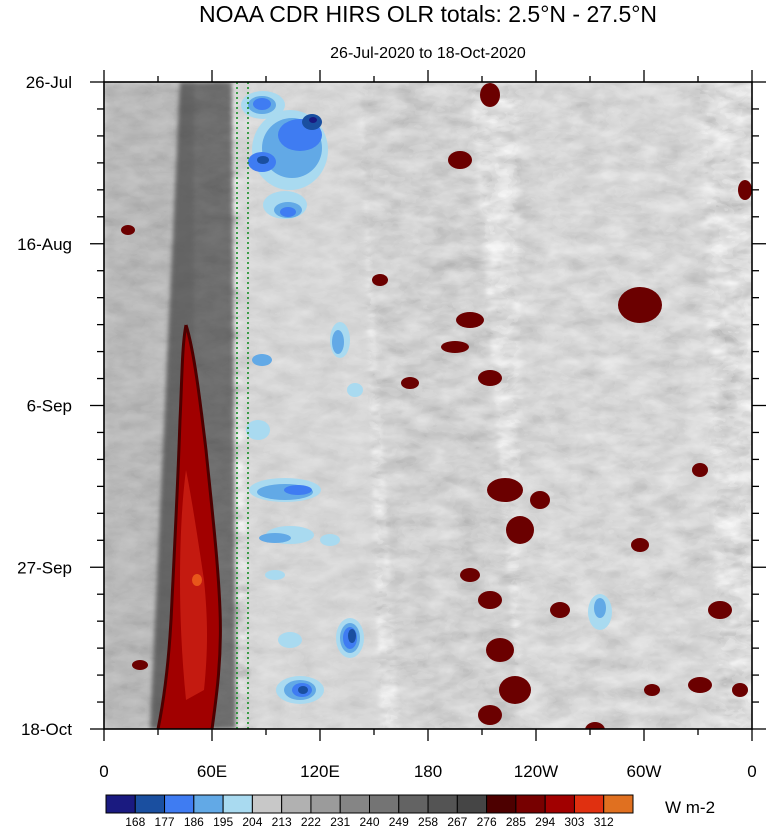 The width and height of the screenshot is (771, 830). I want to click on colorbar-label: 258, so click(428, 822).